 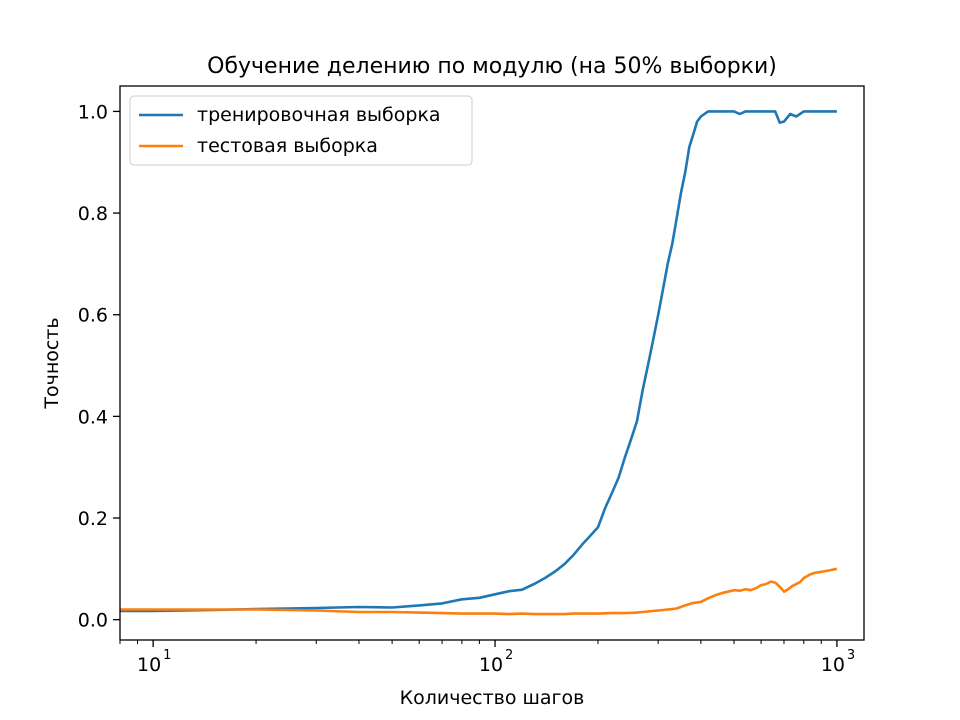 I want to click on x-axis-label: Количество шагов, so click(x=492, y=698).